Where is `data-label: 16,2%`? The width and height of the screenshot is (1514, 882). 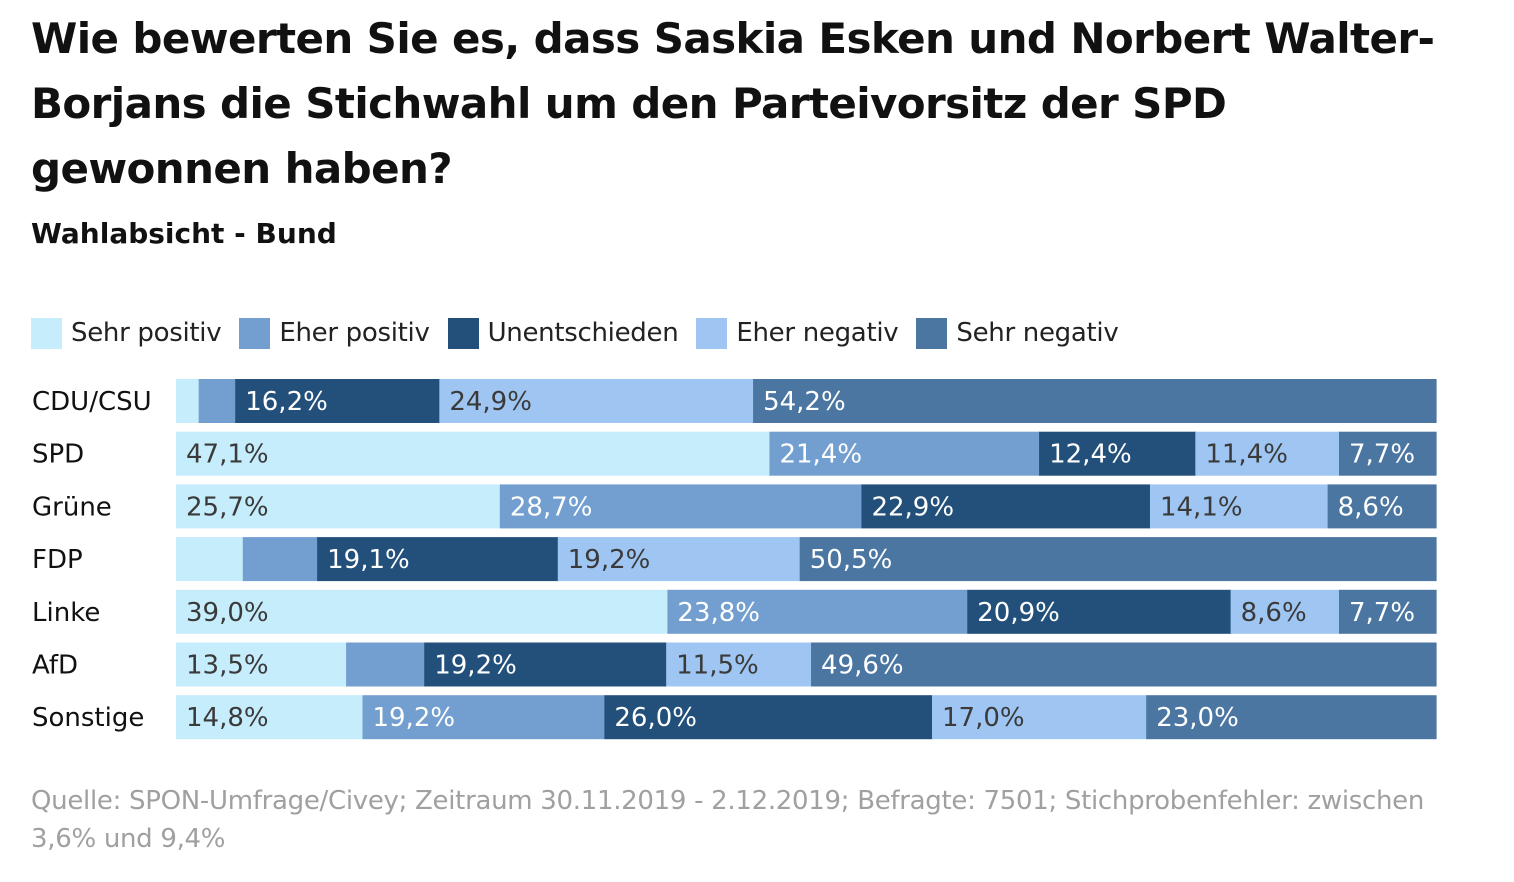 data-label: 16,2% is located at coordinates (286, 402).